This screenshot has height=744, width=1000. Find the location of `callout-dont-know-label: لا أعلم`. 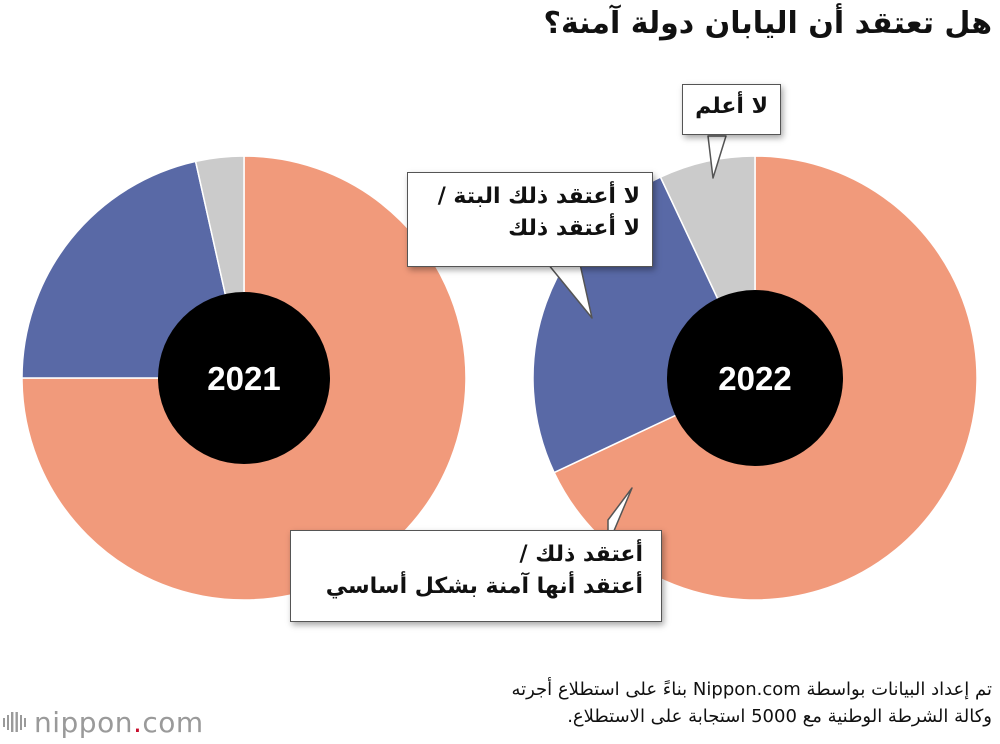

callout-dont-know-label: لا أعلم is located at coordinates (731, 106).